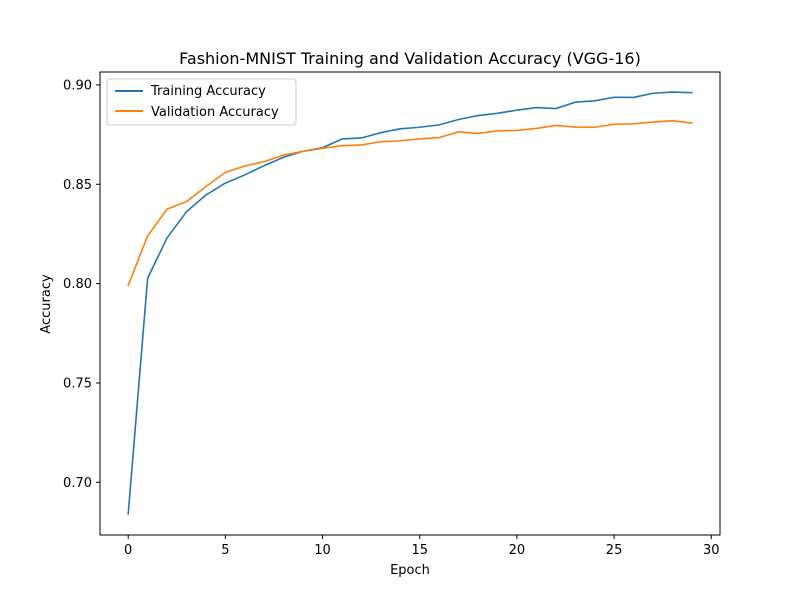  What do you see at coordinates (128, 550) in the screenshot?
I see `x-tick-label: 0` at bounding box center [128, 550].